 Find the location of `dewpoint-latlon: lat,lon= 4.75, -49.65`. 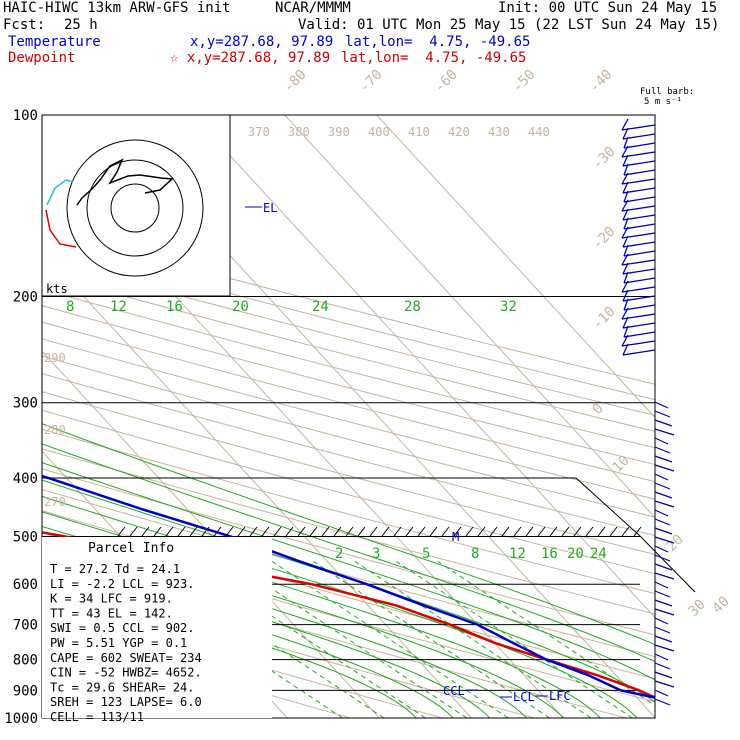

dewpoint-latlon: lat,lon= 4.75, -49.65 is located at coordinates (434, 58).